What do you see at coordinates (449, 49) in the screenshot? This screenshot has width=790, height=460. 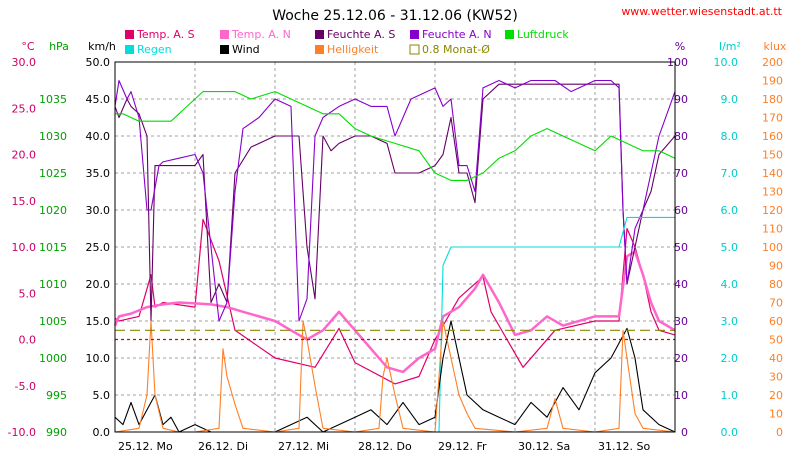 I see `legend-item: 0.8 Monat-Ø` at bounding box center [449, 49].